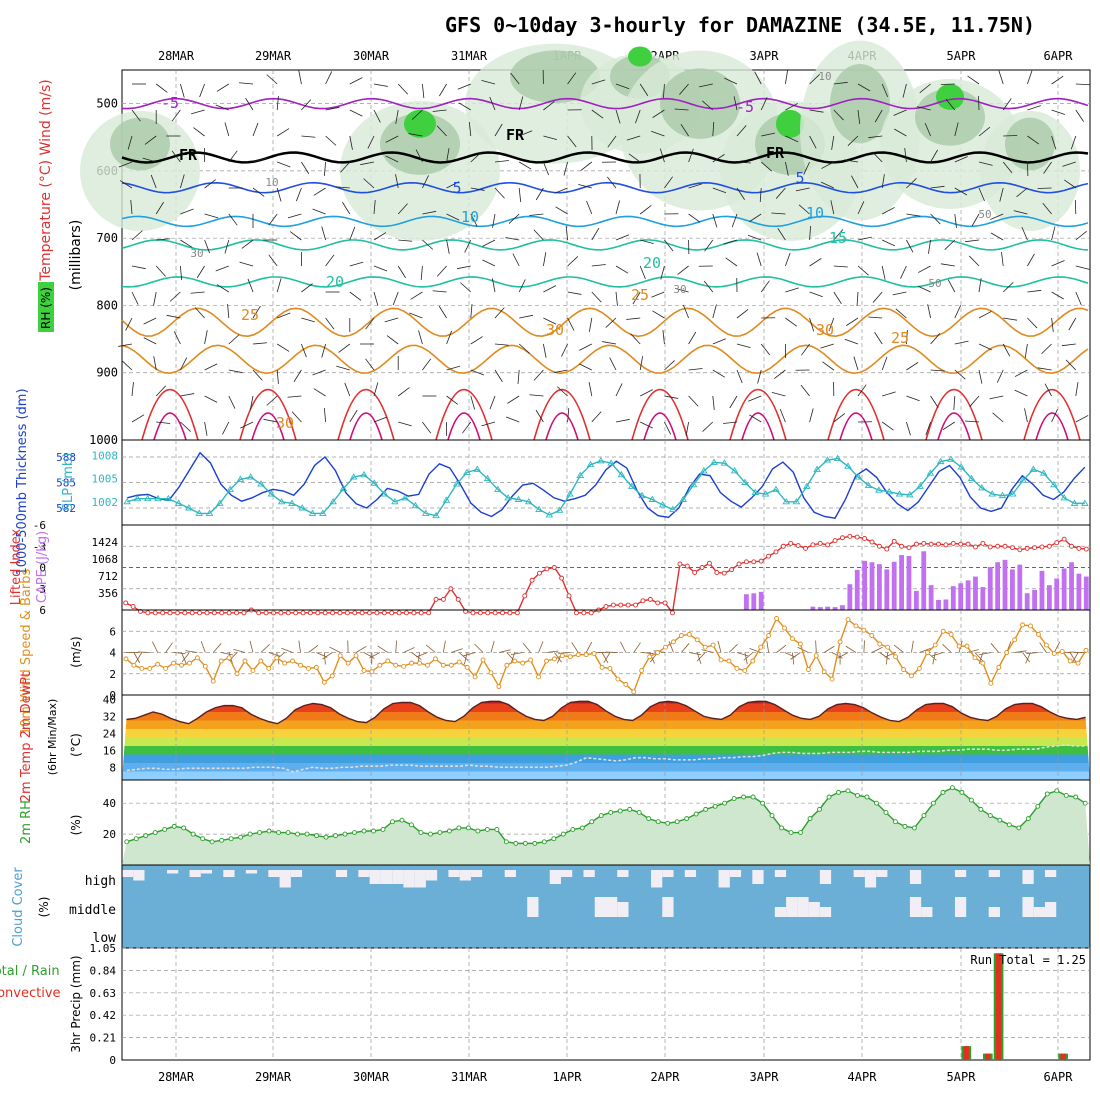  What do you see at coordinates (966, 1053) in the screenshot?
I see `precip-convective-bar` at bounding box center [966, 1053].